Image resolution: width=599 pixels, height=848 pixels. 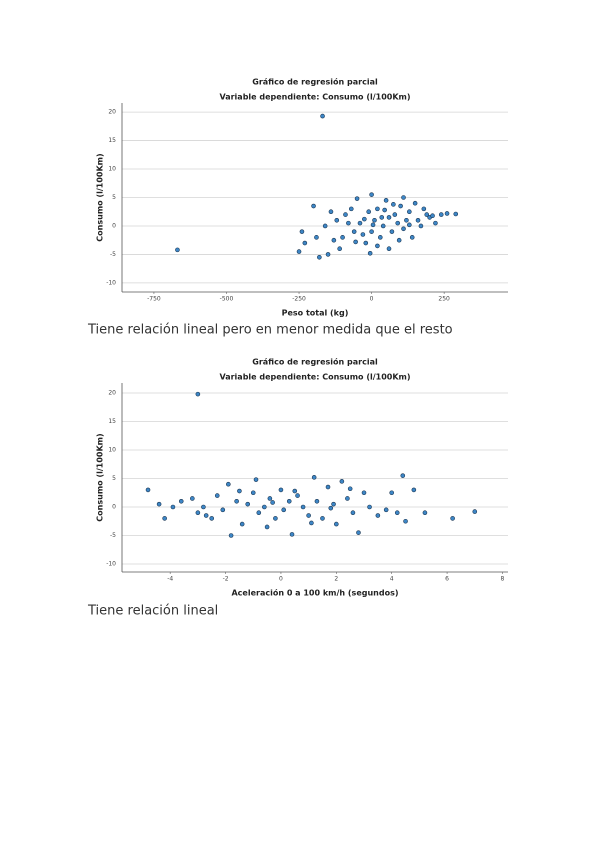 What do you see at coordinates (227, 299) in the screenshot?
I see `x-tick-label: -500` at bounding box center [227, 299].